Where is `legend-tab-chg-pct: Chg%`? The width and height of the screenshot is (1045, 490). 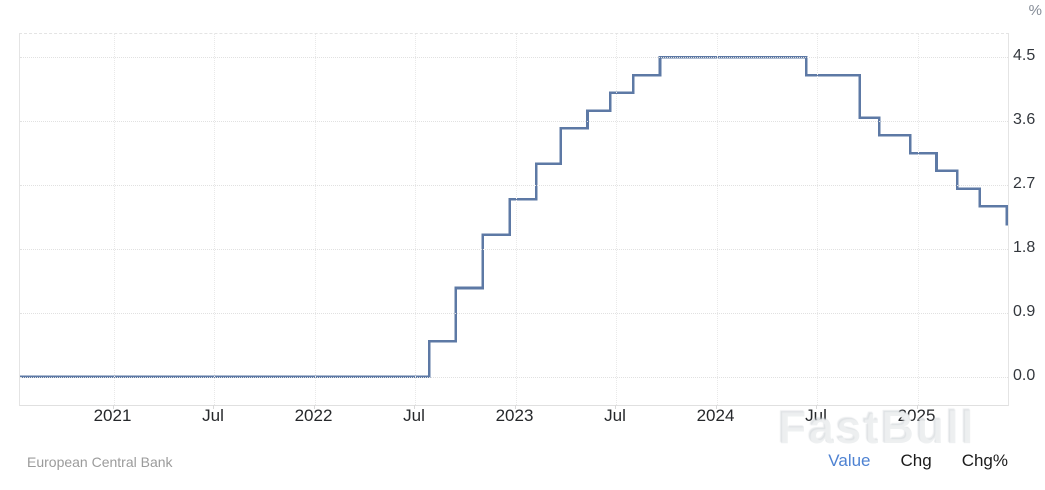 legend-tab-chg-pct: Chg% is located at coordinates (984, 460).